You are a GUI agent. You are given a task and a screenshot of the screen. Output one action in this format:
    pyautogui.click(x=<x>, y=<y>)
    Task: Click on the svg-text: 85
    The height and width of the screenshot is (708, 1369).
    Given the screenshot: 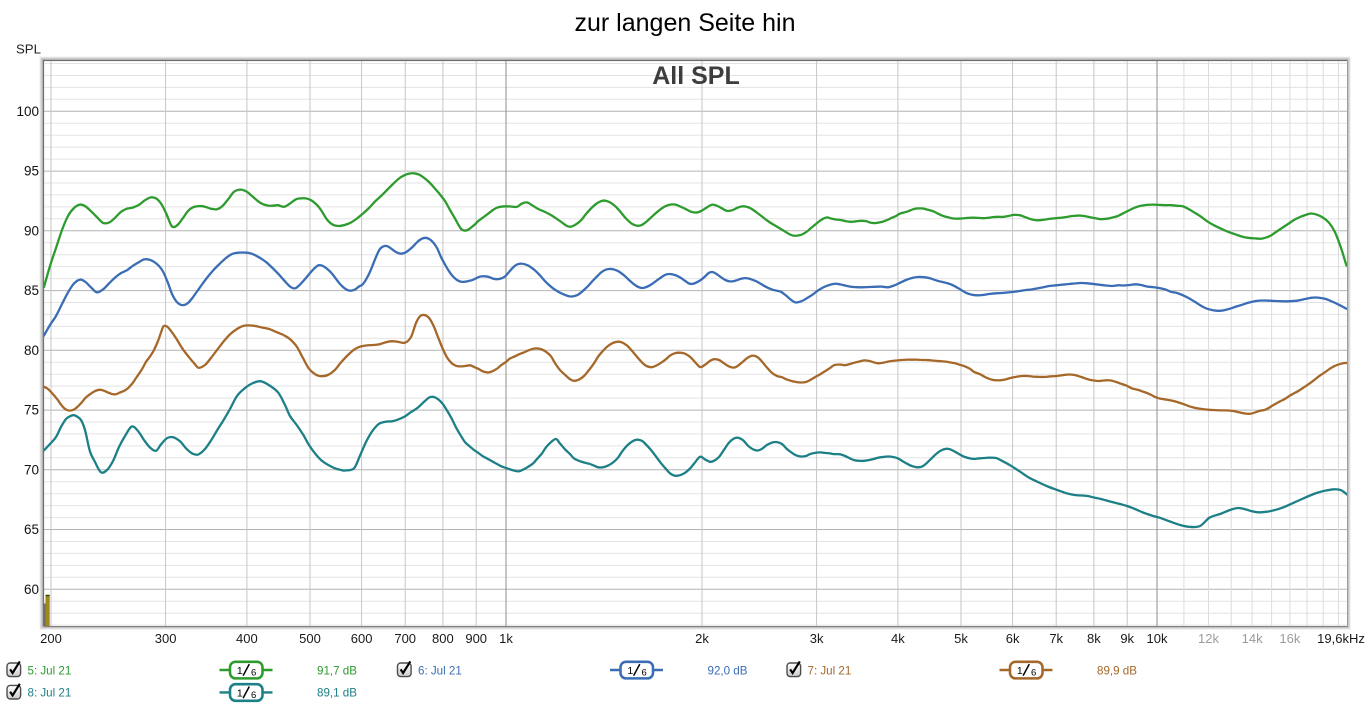 What is the action you would take?
    pyautogui.click(x=31, y=290)
    